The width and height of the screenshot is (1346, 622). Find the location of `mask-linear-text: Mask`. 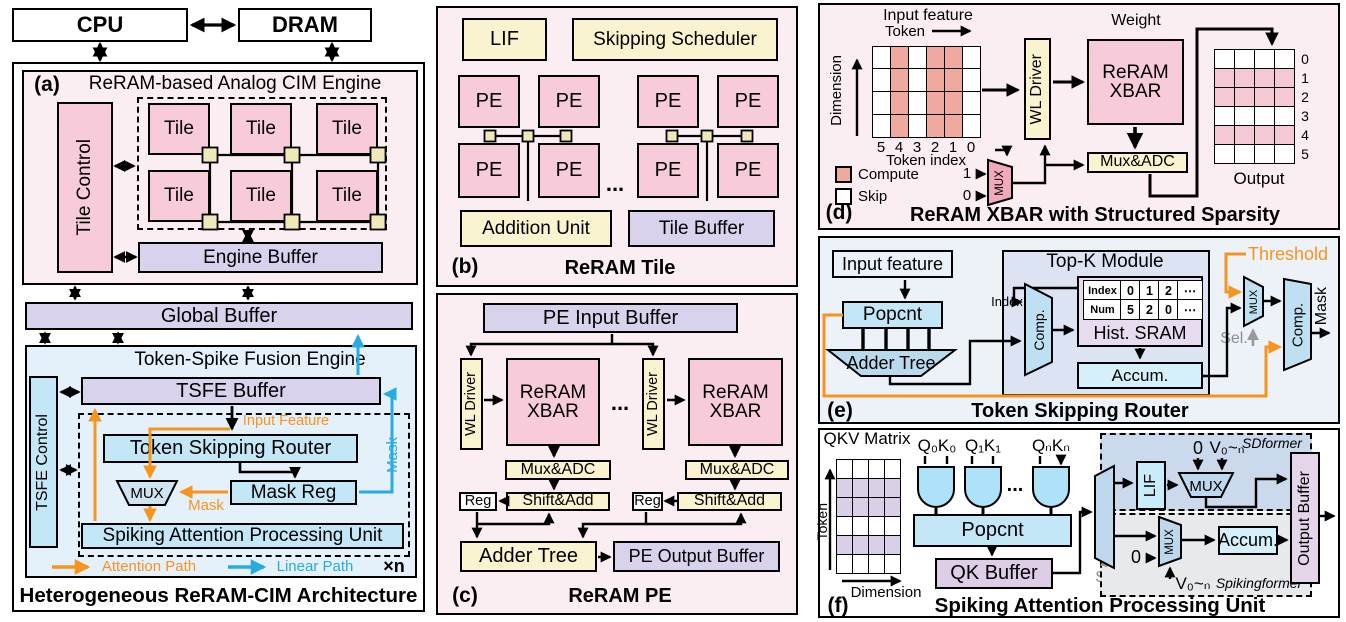

mask-linear-text: Mask is located at coordinates (393, 455).